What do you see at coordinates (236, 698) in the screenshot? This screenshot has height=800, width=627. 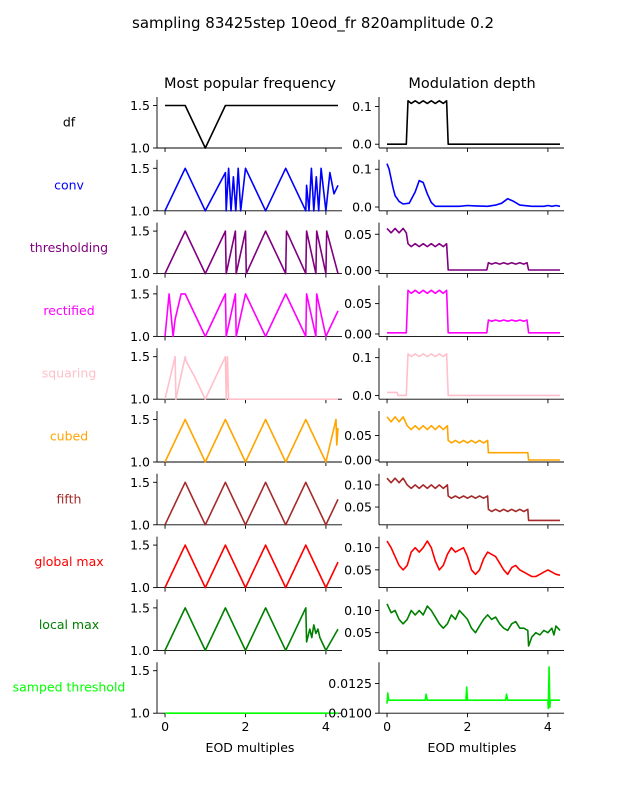 I see `panel-samped-threshold-frequency: 1.0 1.5 0 2 4` at bounding box center [236, 698].